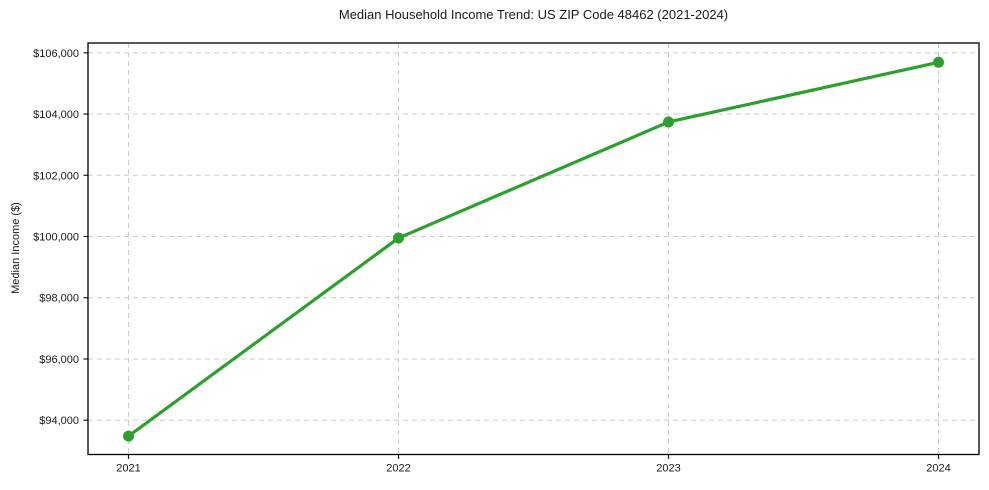  Describe the element at coordinates (56, 238) in the screenshot. I see `y-tick-label: $100,000` at that location.